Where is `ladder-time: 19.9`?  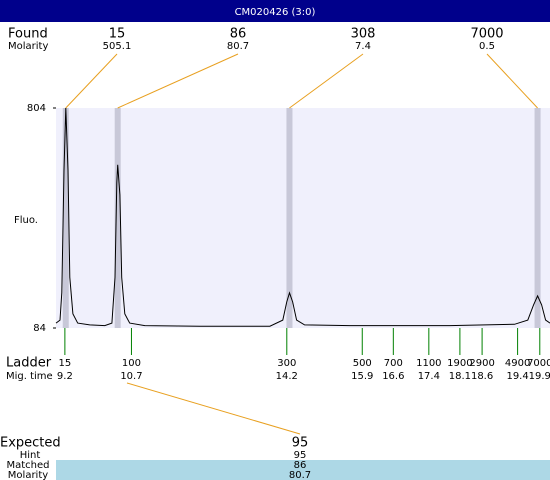
ladder-time: 19.9 is located at coordinates (539, 376).